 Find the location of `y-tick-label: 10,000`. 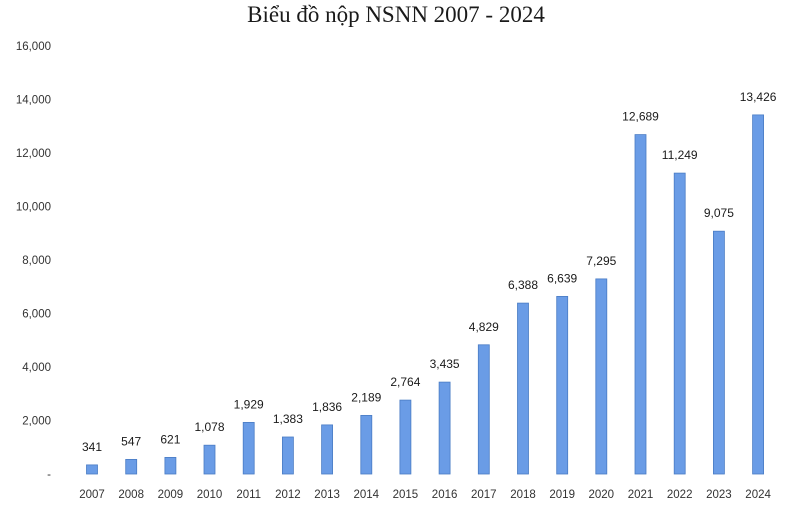

y-tick-label: 10,000 is located at coordinates (33, 208).